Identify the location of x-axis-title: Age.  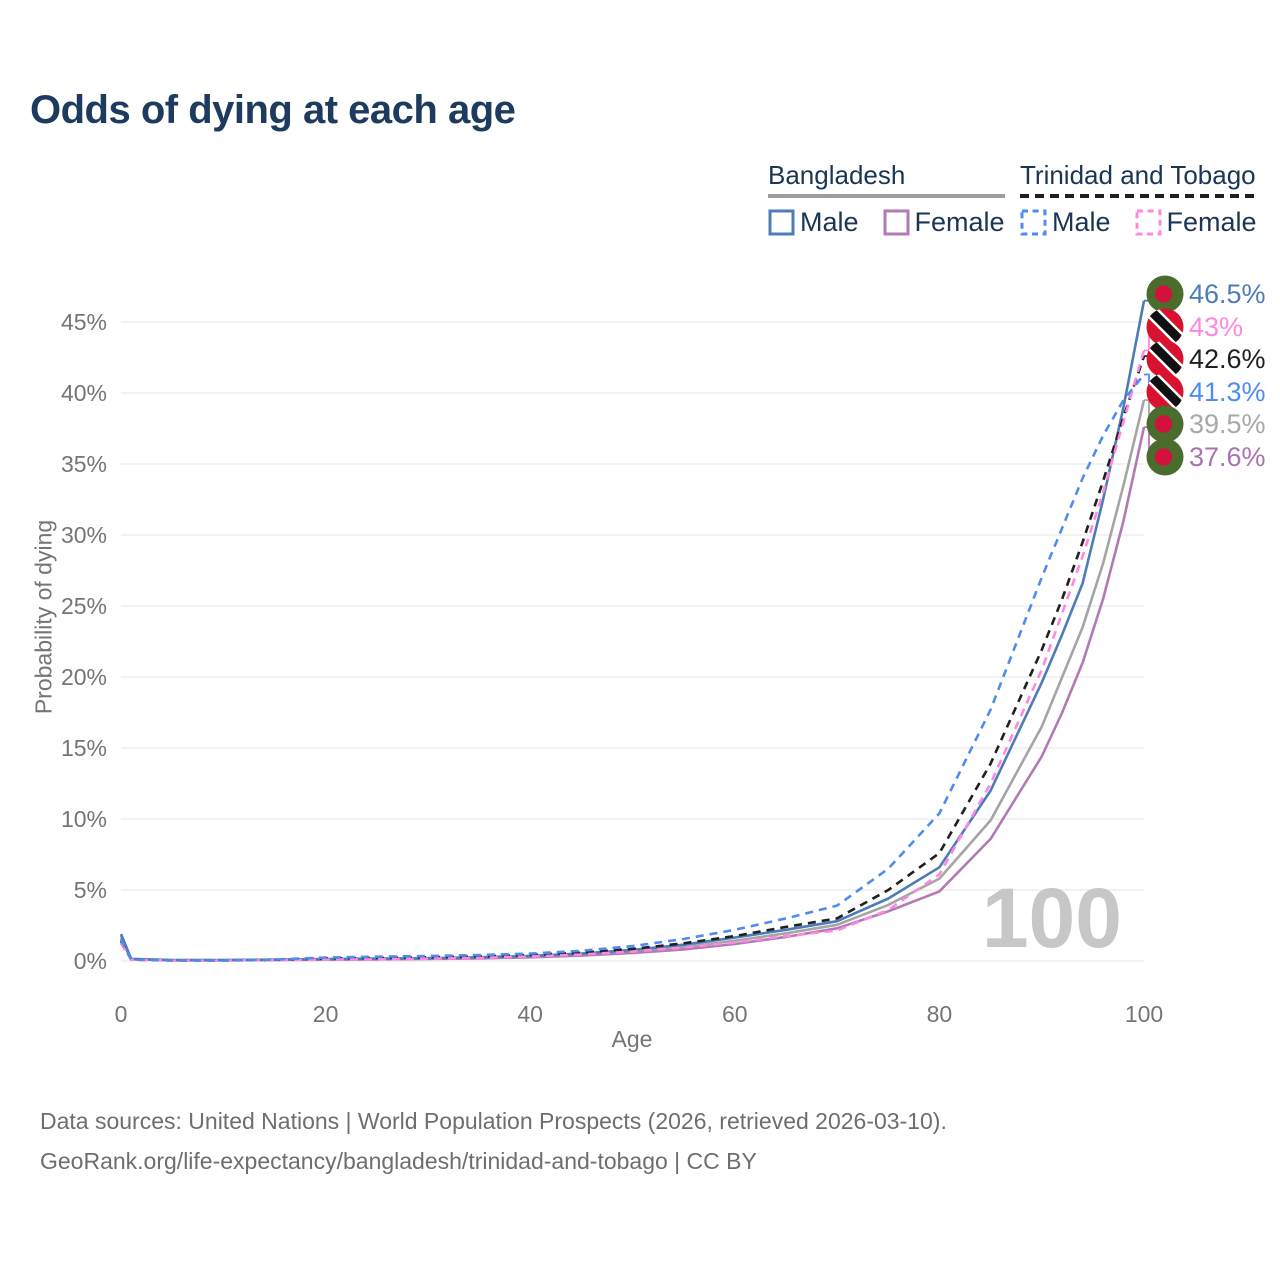
(632, 1039).